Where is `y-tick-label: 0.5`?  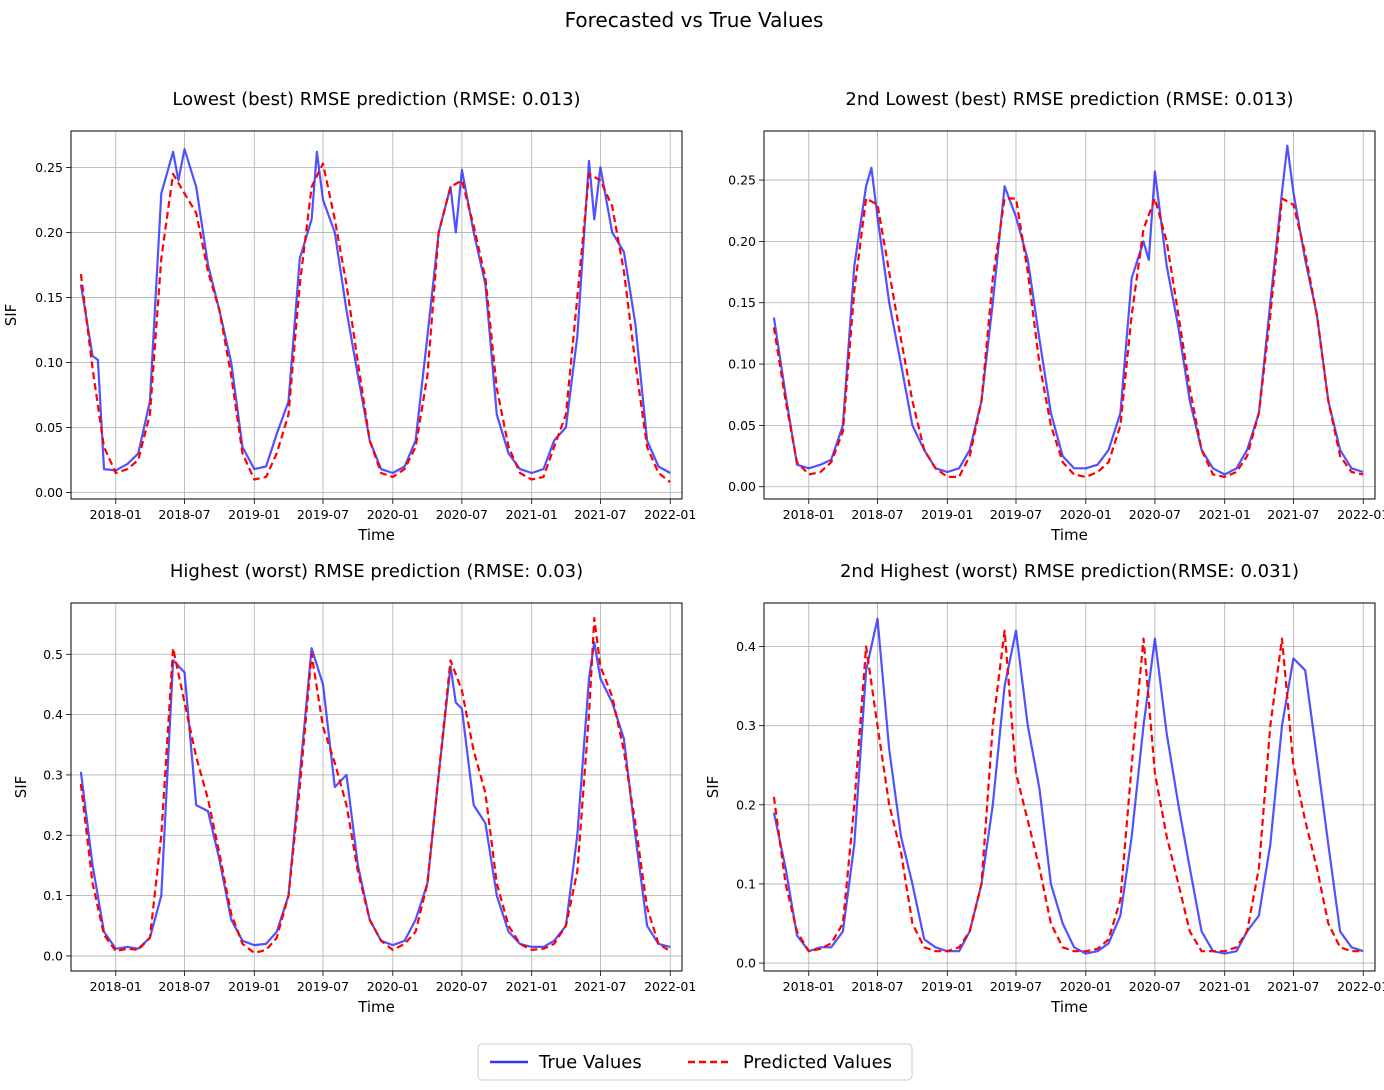
y-tick-label: 0.5 is located at coordinates (53, 654).